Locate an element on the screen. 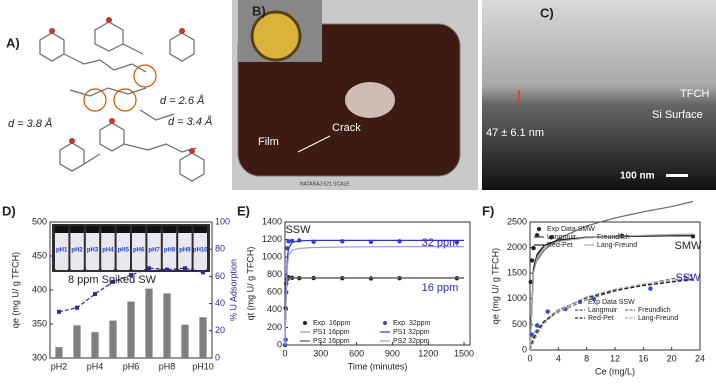 Image resolution: width=716 pixels, height=387 pixels. vial-label: pH6 is located at coordinates (139, 251).